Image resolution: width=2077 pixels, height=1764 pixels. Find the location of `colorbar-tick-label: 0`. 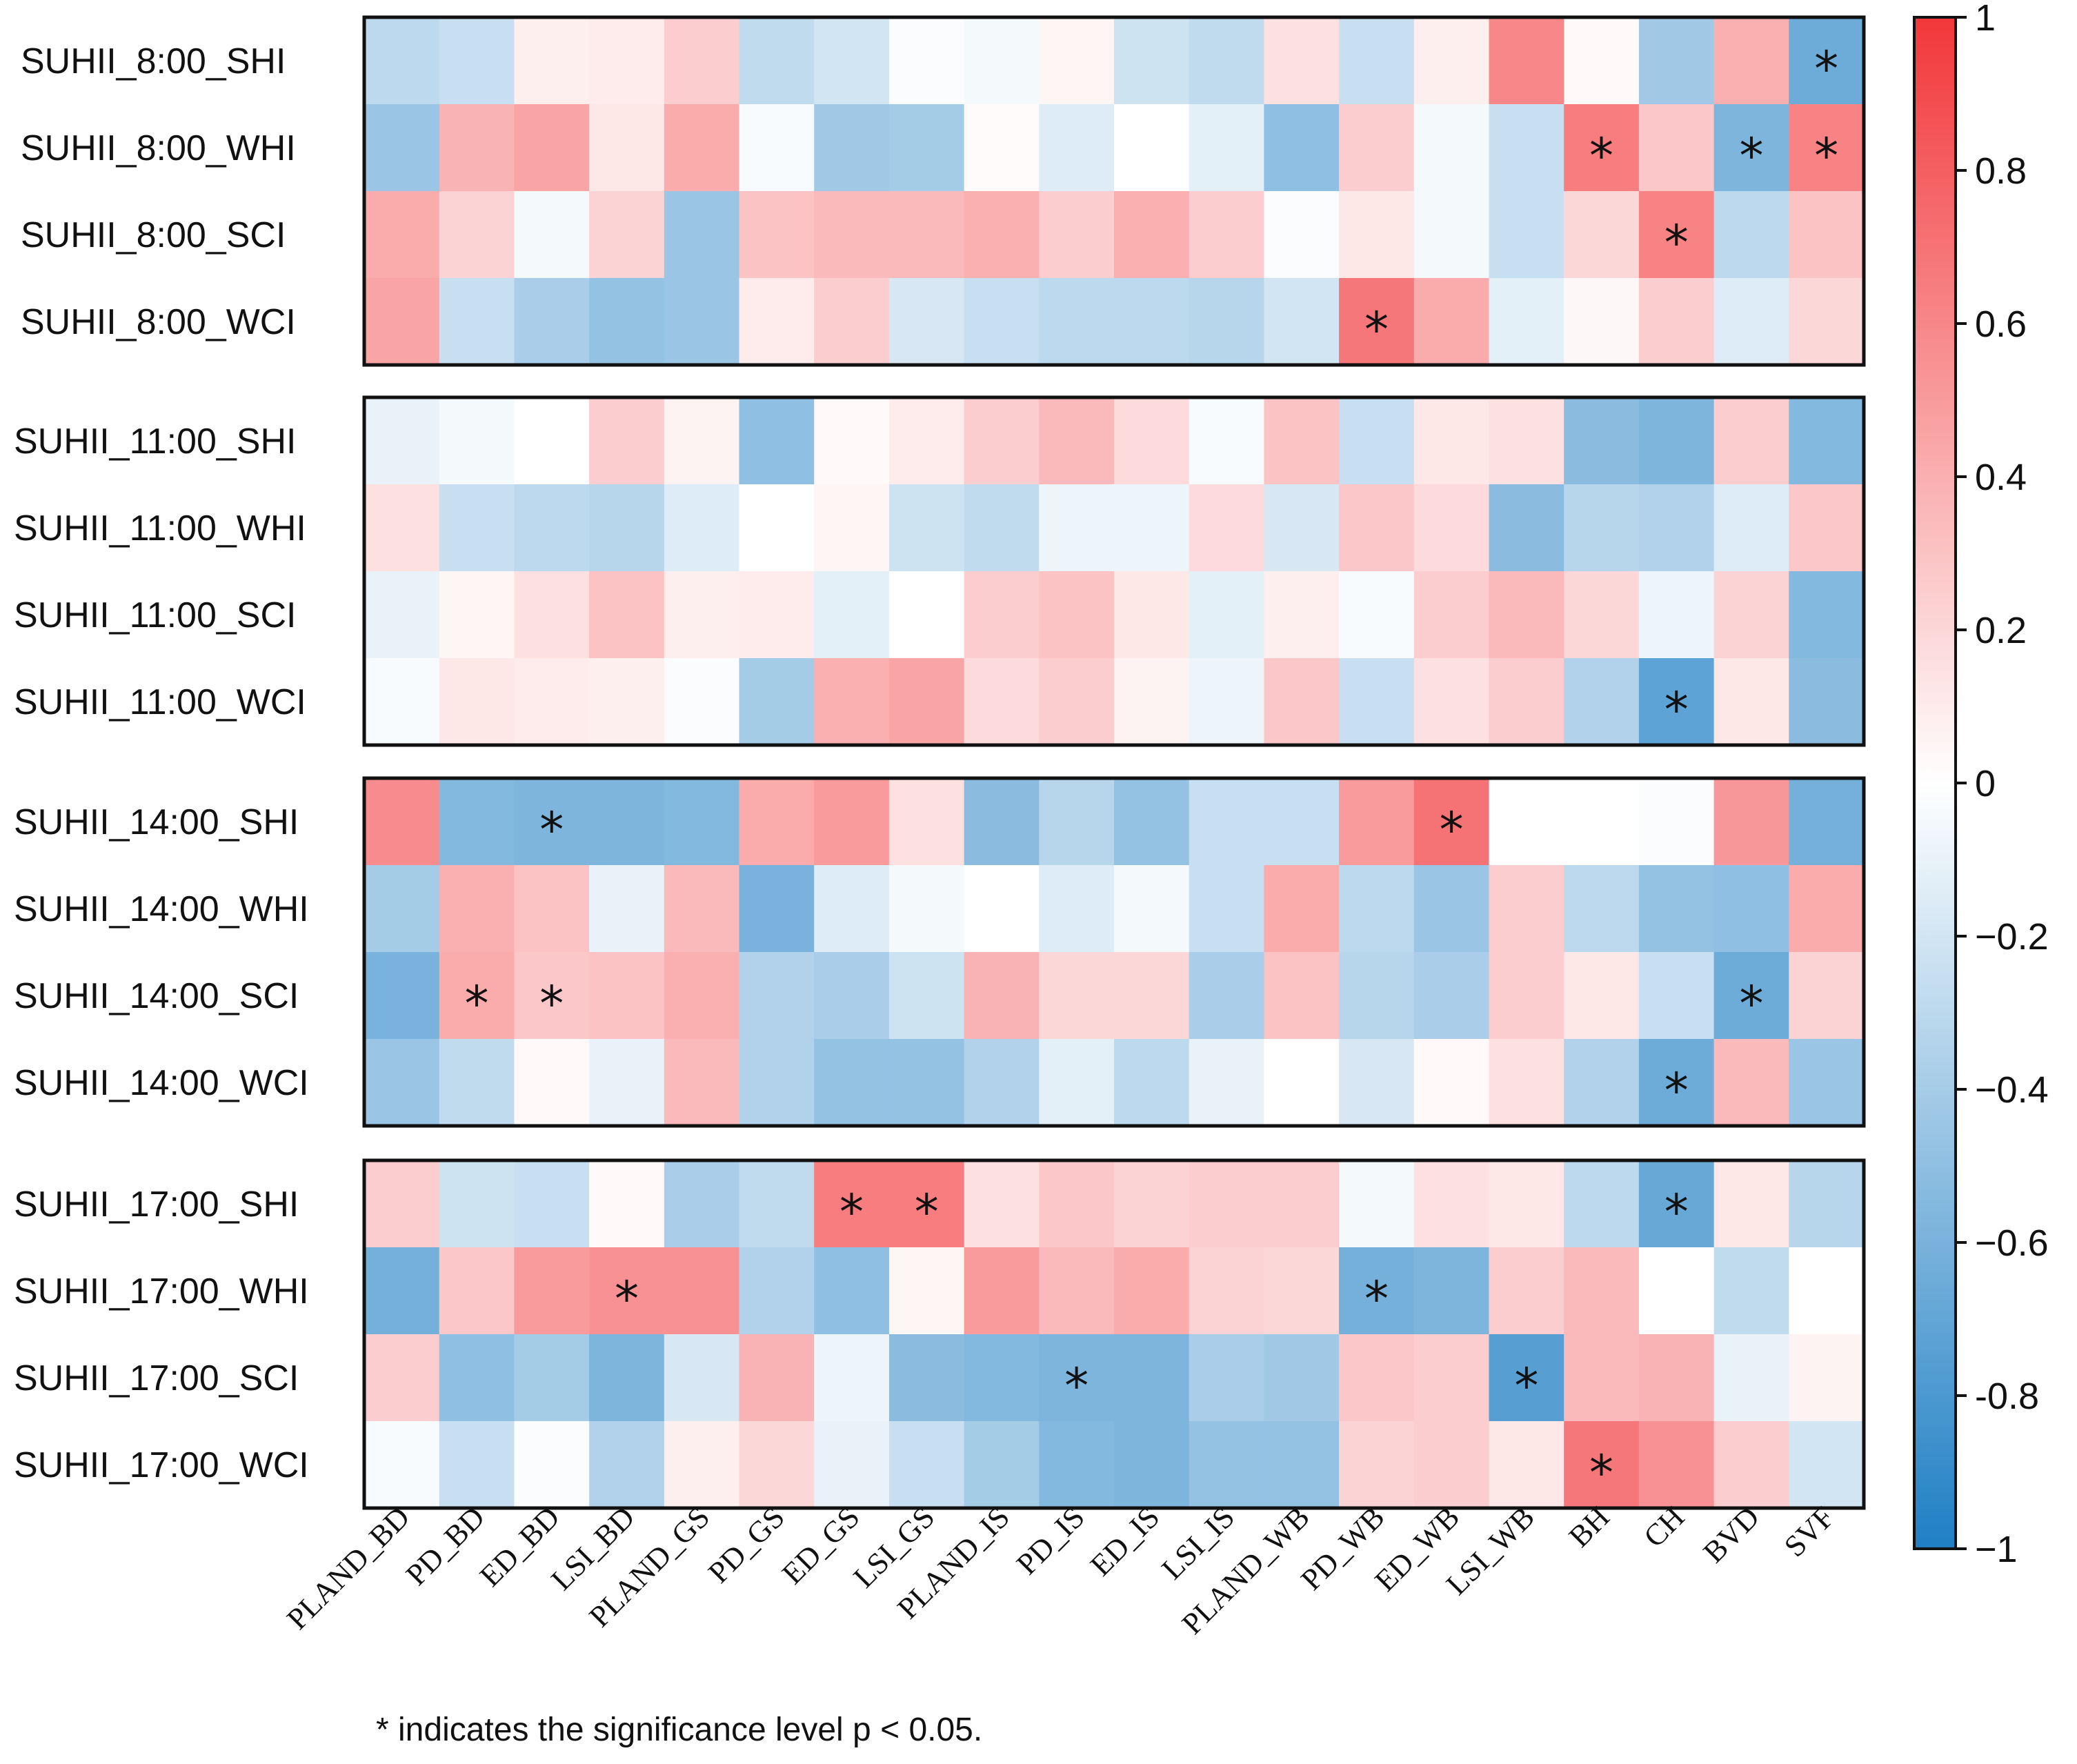

colorbar-tick-label: 0 is located at coordinates (1985, 783).